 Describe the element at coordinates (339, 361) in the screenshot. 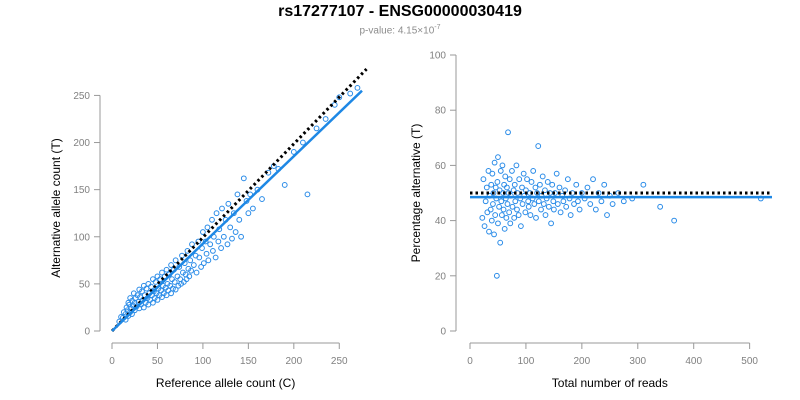

I see `left-x-tick-label: 250` at that location.